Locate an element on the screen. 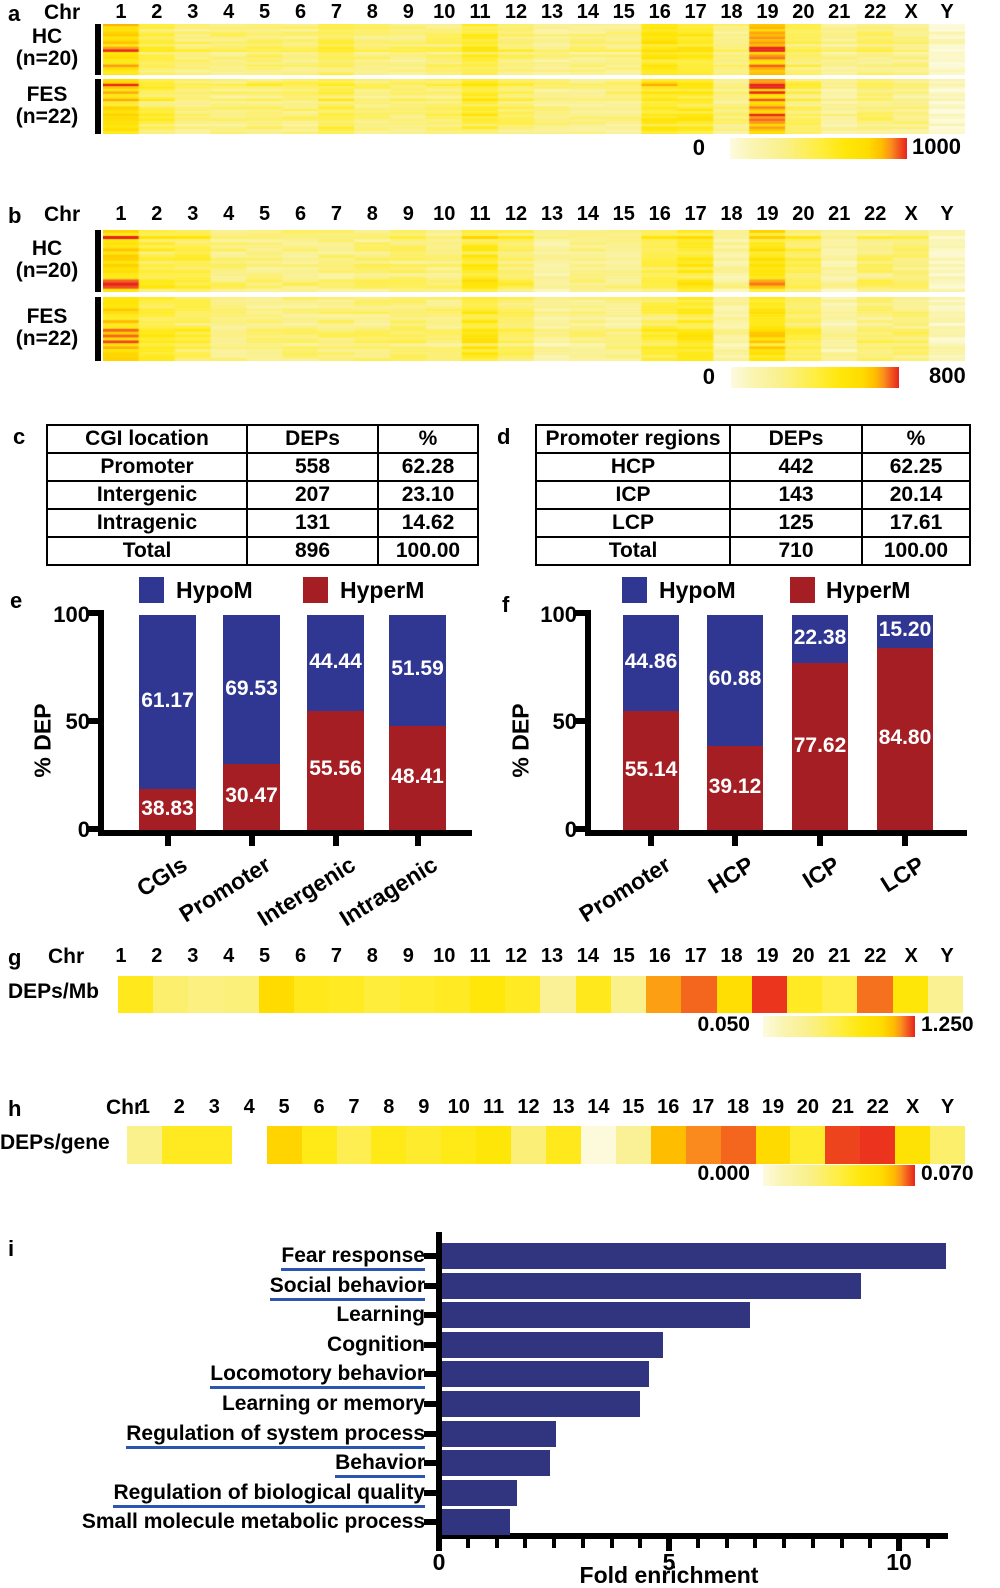 This screenshot has height=1588, width=1000. bar-Intragenic-hypoM is located at coordinates (417, 670).